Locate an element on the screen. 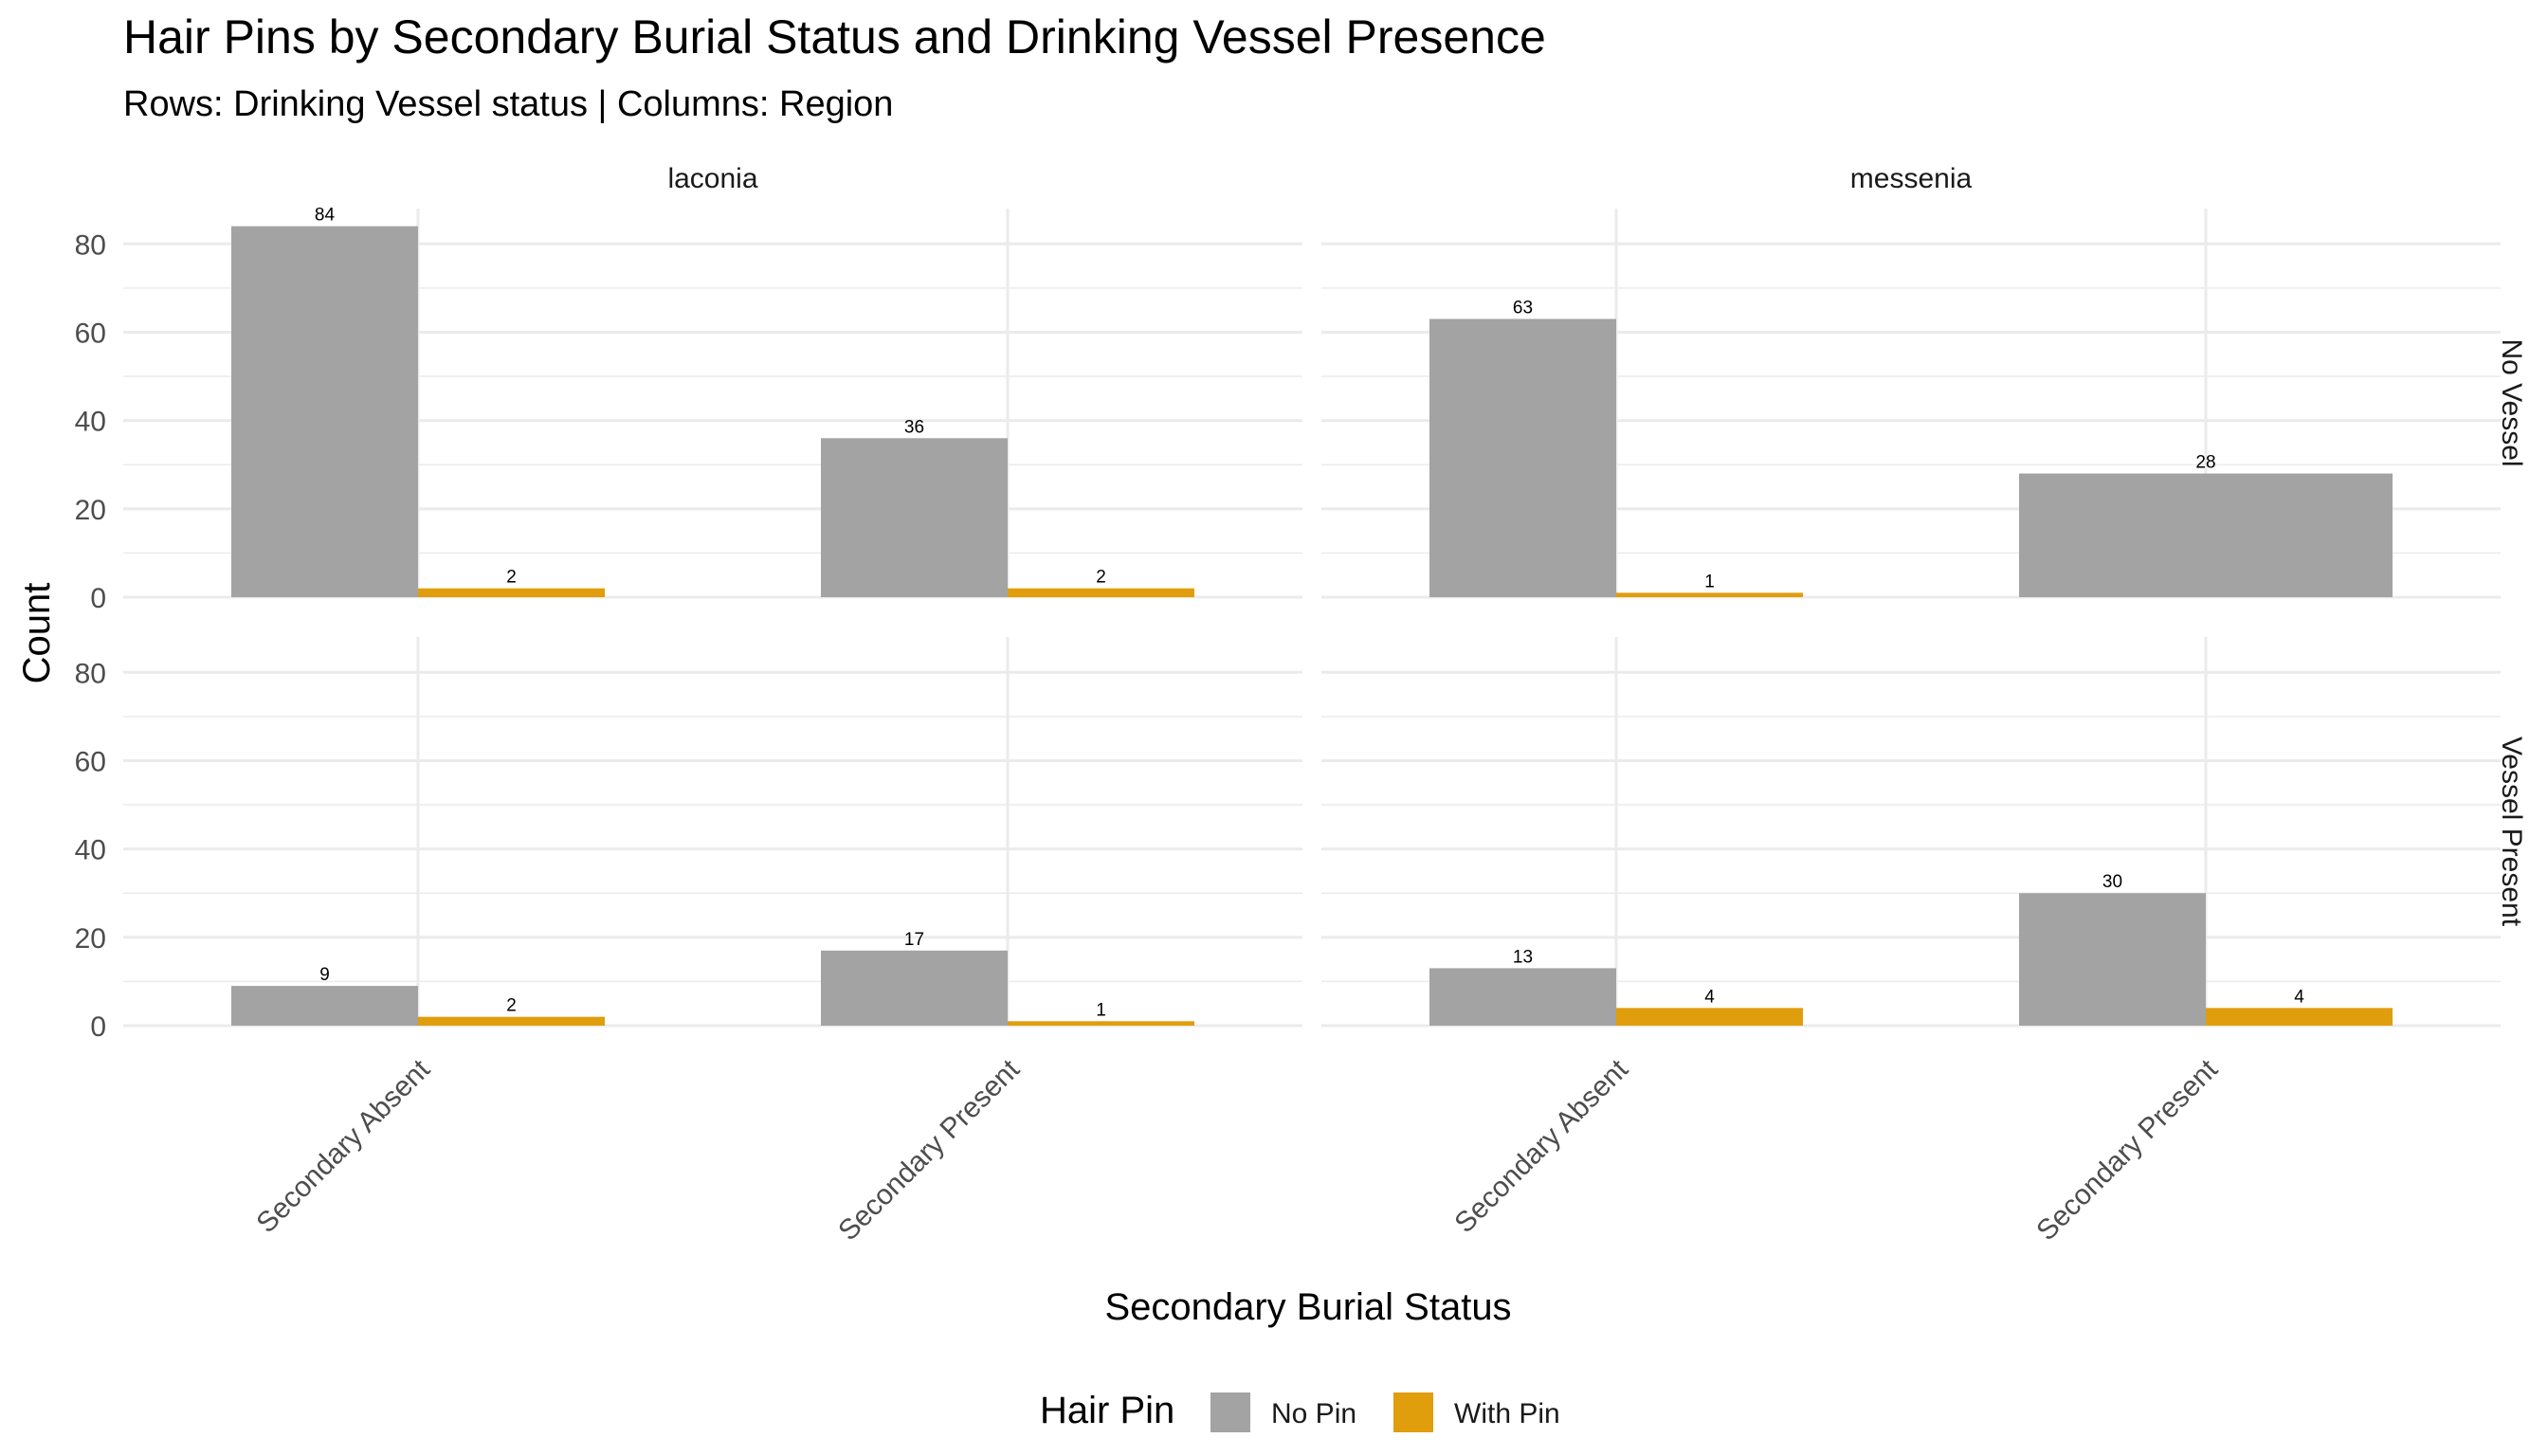 This screenshot has width=2548, height=1456. panel-laconia-vessel-present: 9 2 17 1 is located at coordinates (712, 832).